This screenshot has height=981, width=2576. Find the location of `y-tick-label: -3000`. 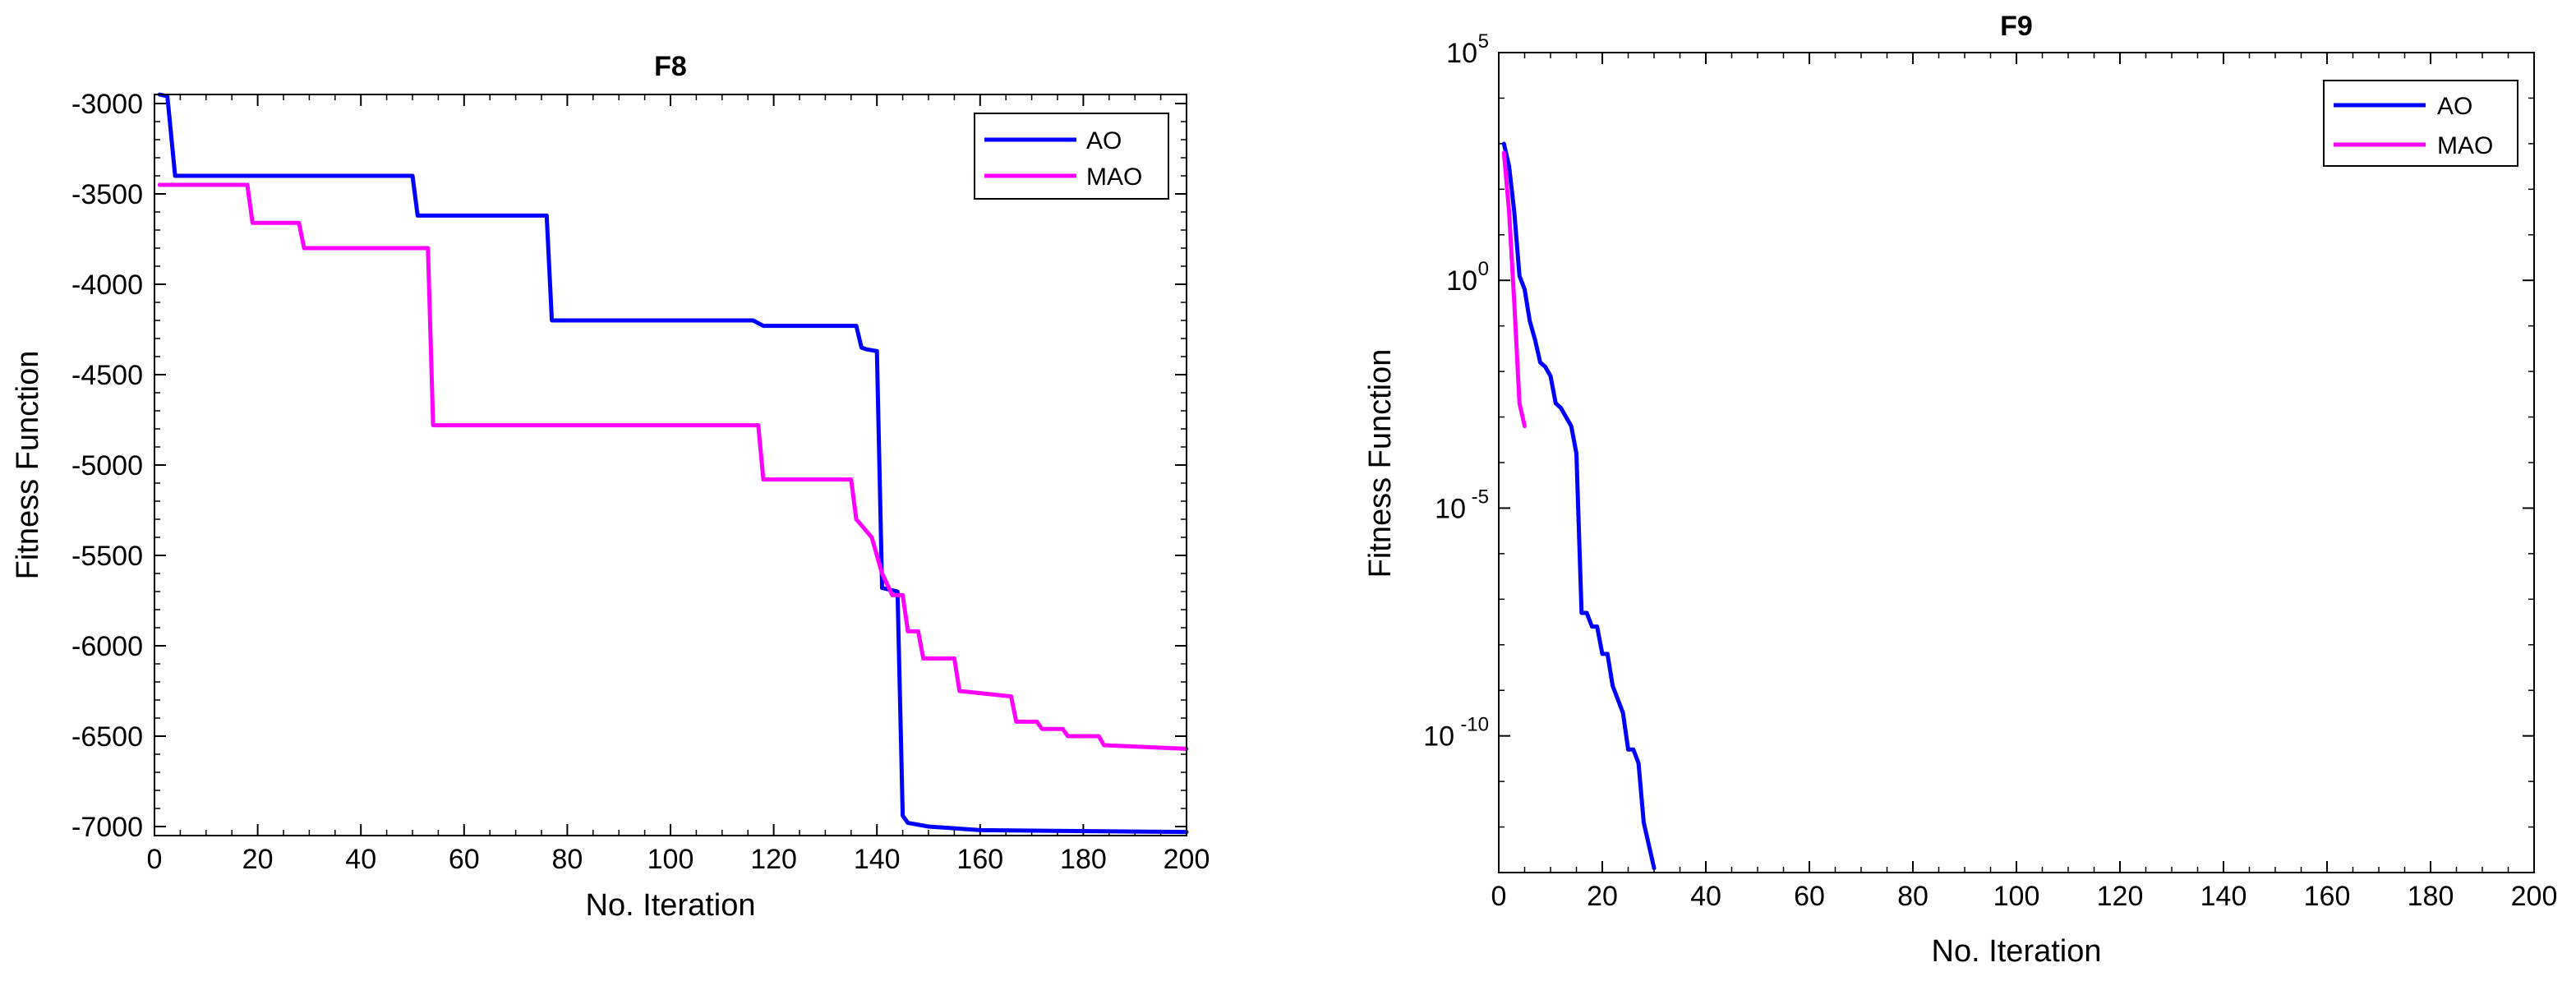

y-tick-label: -3000 is located at coordinates (107, 104).